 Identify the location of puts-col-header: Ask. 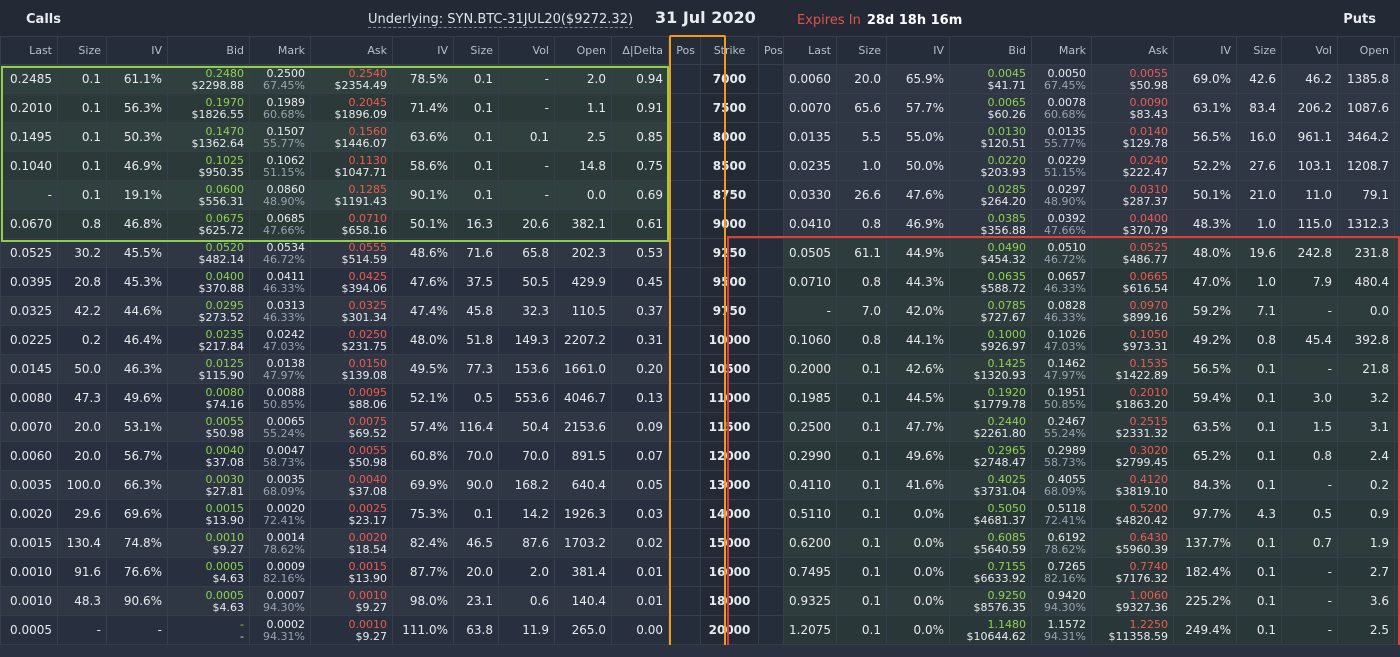
(1132, 50).